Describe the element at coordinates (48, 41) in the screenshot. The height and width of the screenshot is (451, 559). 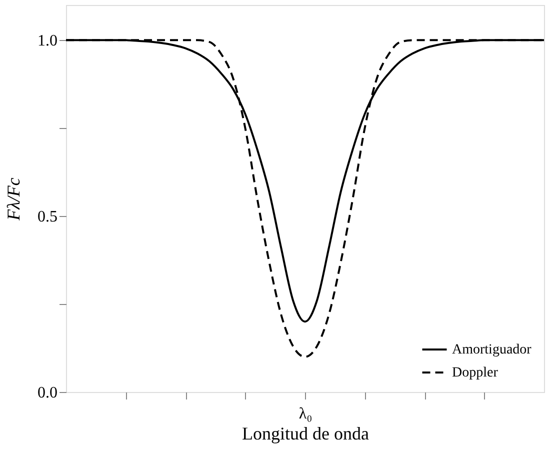
I see `y-tick-label: 1.0` at that location.